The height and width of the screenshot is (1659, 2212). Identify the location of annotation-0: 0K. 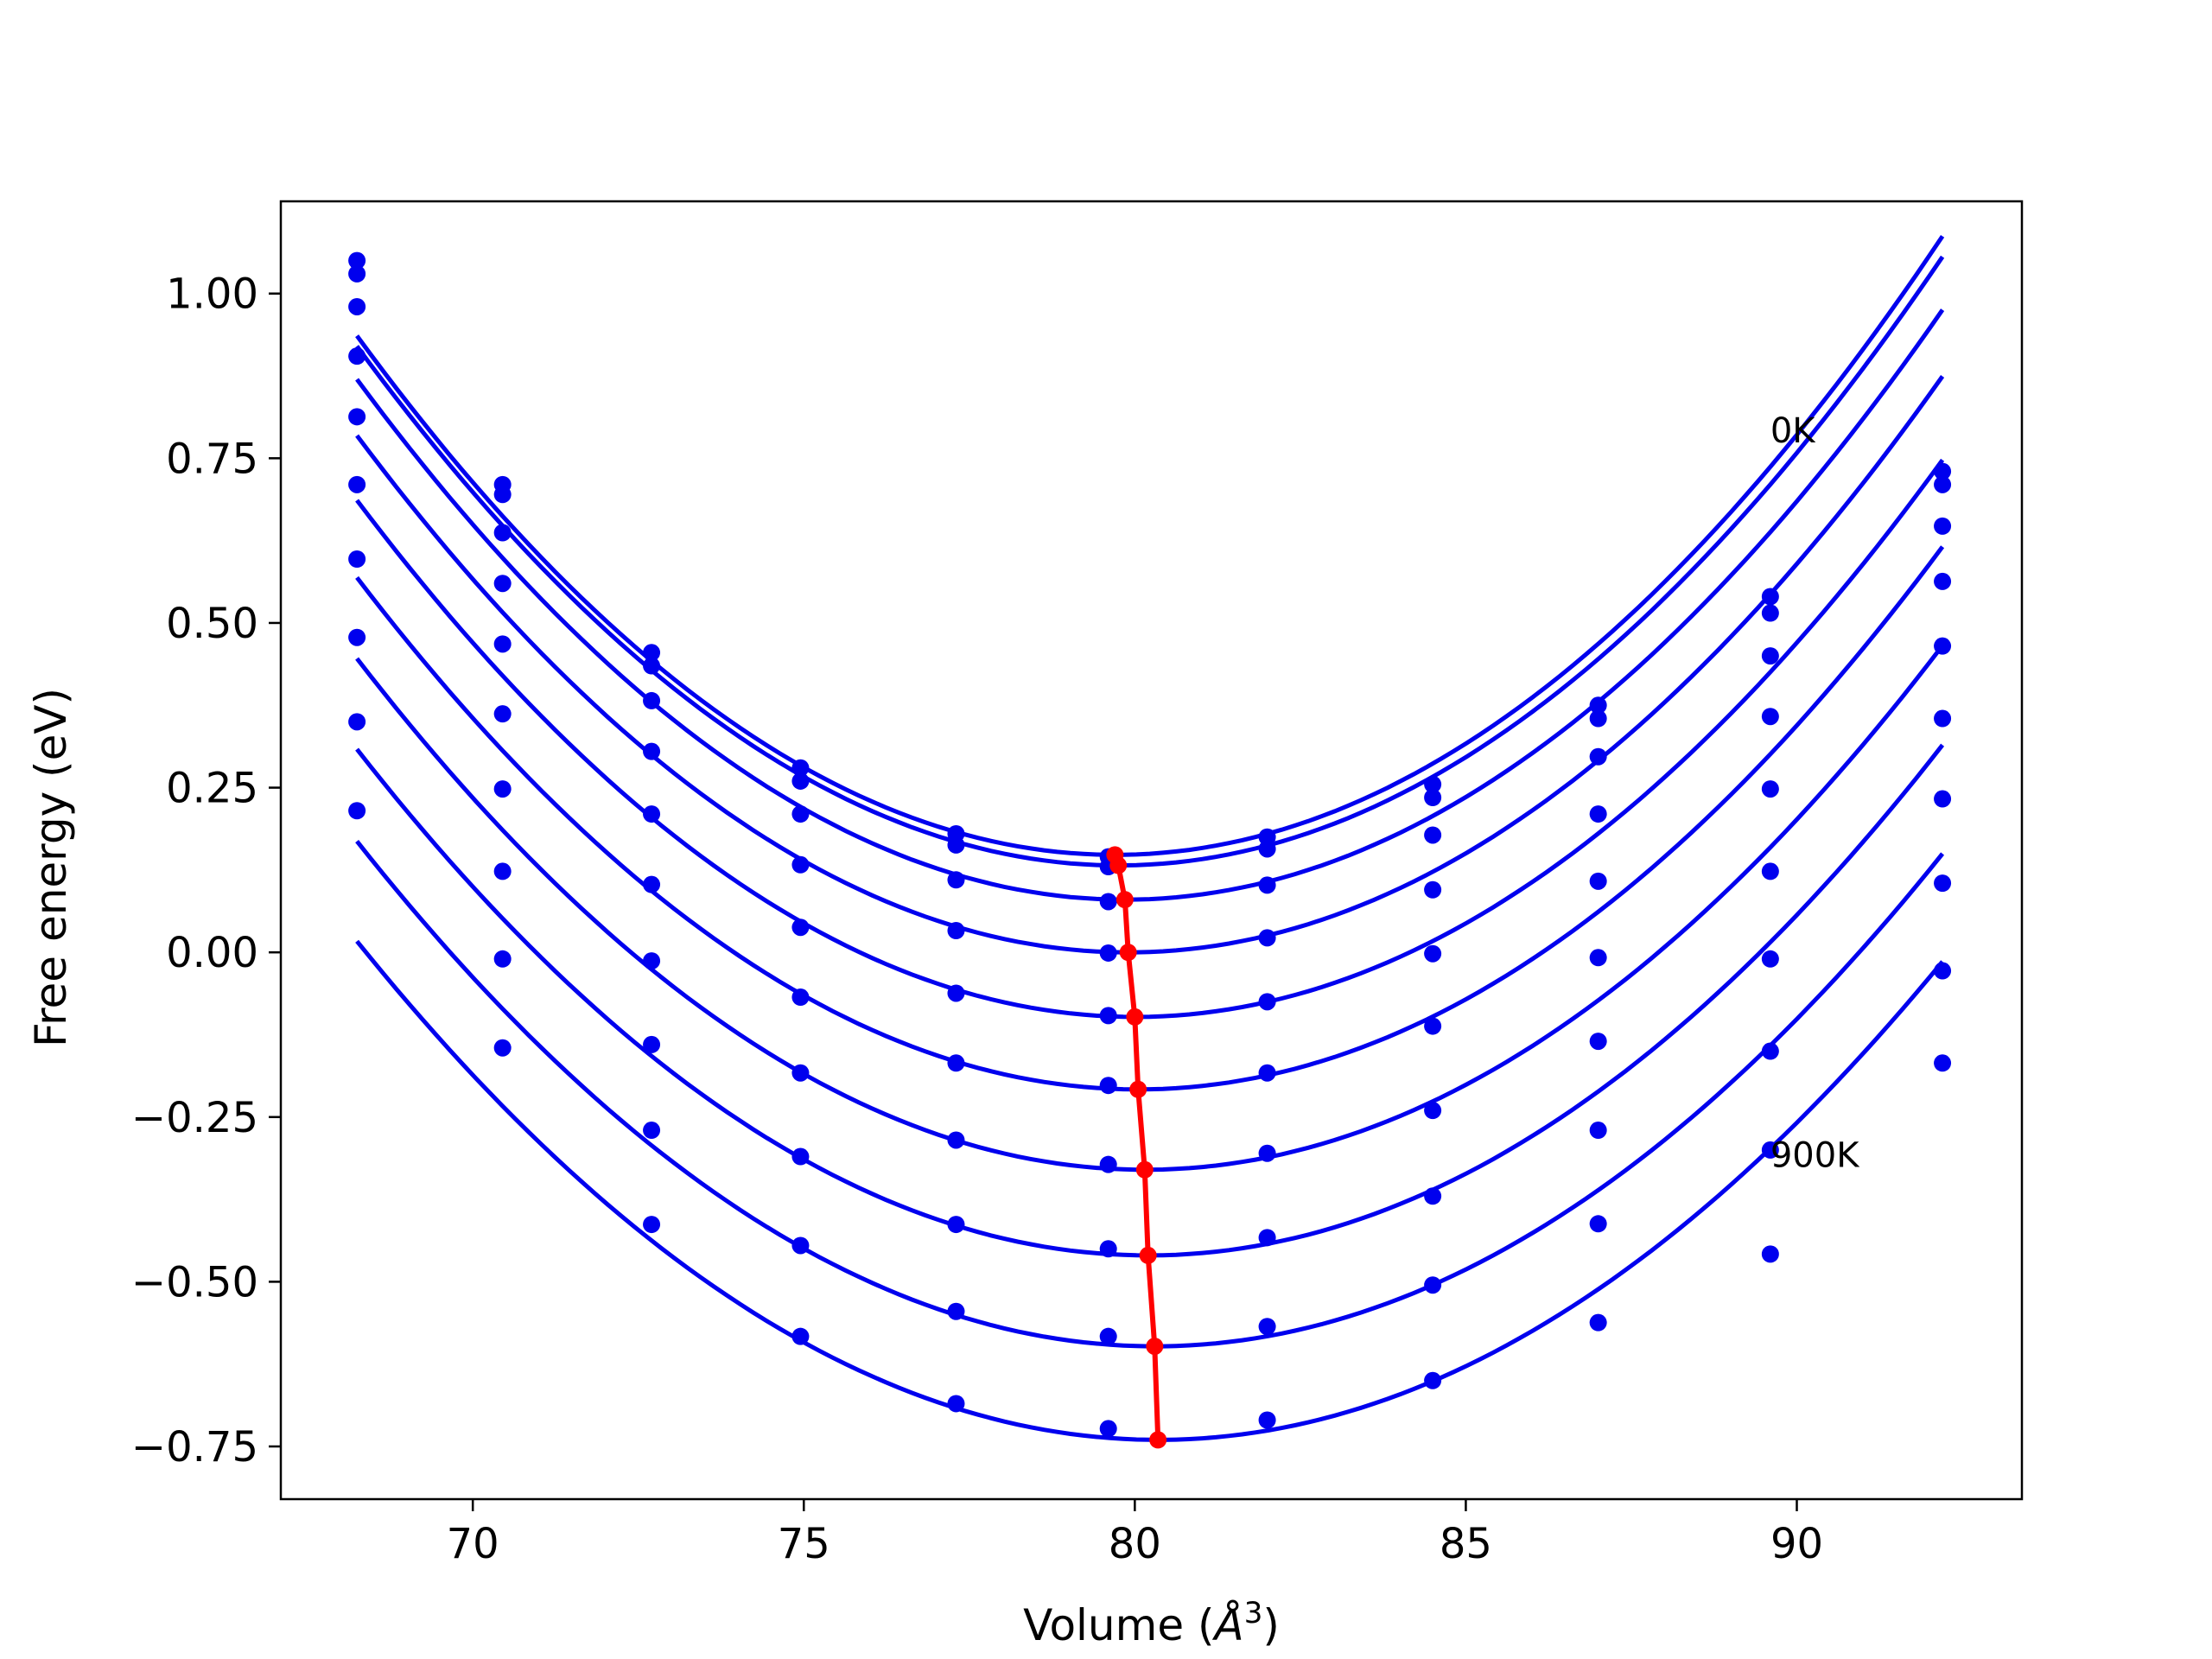
(1793, 431).